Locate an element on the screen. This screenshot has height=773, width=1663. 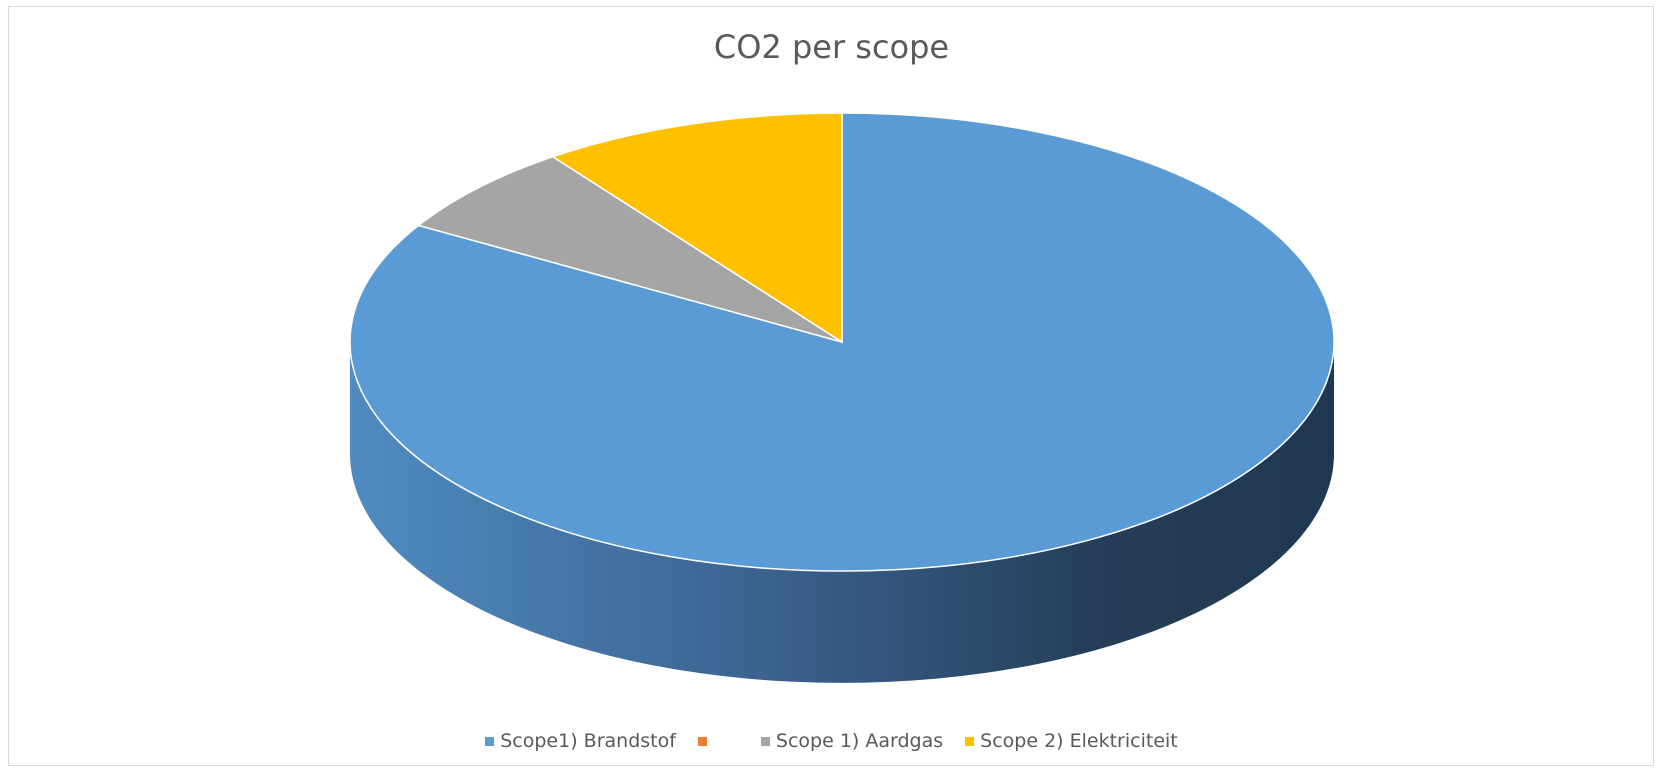
legend-item: Scope 1) Aardgas is located at coordinates (852, 741).